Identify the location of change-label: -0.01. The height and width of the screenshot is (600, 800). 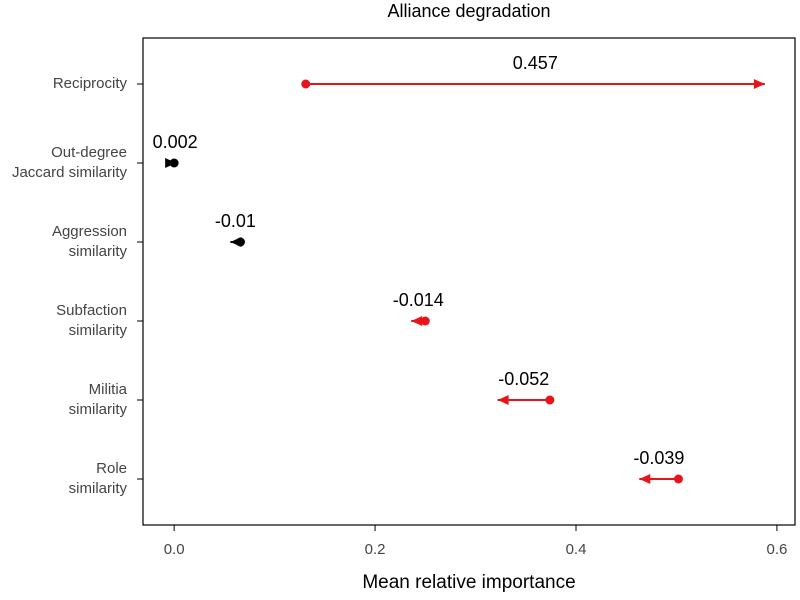
(235, 221).